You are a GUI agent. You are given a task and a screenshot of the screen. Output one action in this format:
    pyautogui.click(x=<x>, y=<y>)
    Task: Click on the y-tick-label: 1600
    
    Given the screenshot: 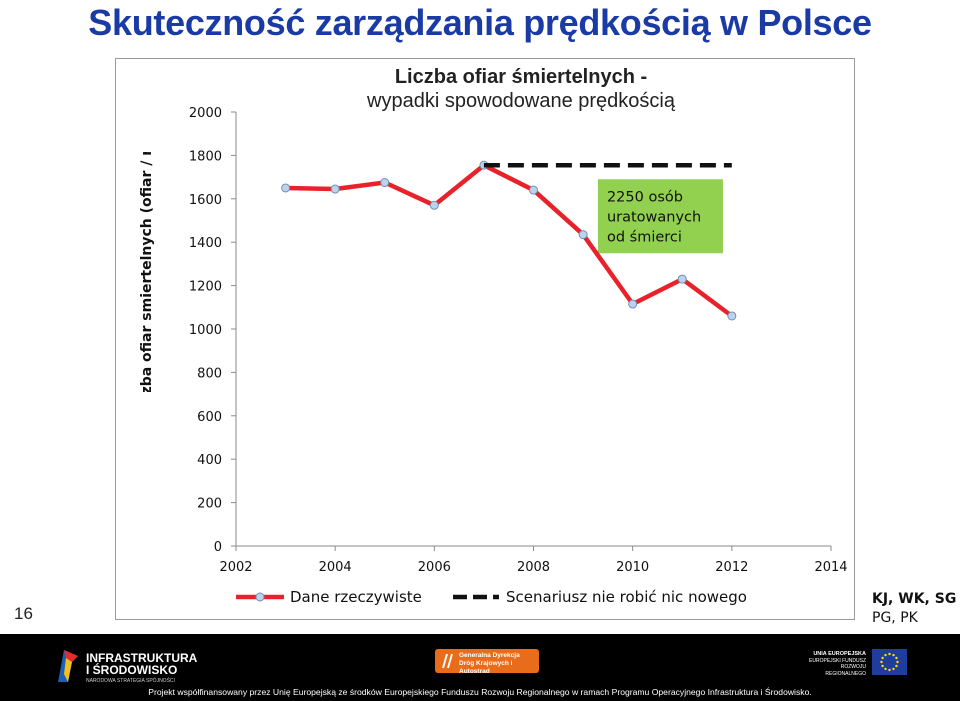 What is the action you would take?
    pyautogui.click(x=205, y=200)
    